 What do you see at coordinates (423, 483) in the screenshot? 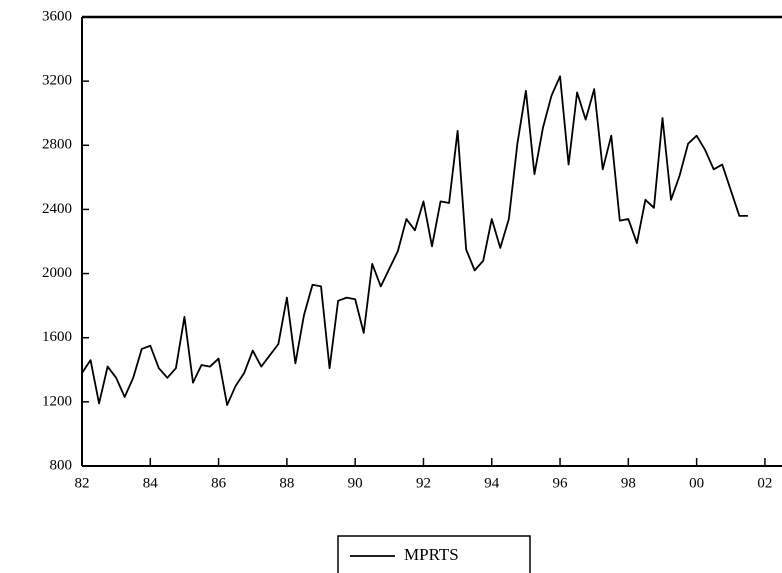
I see `x-tick-label: 92` at bounding box center [423, 483].